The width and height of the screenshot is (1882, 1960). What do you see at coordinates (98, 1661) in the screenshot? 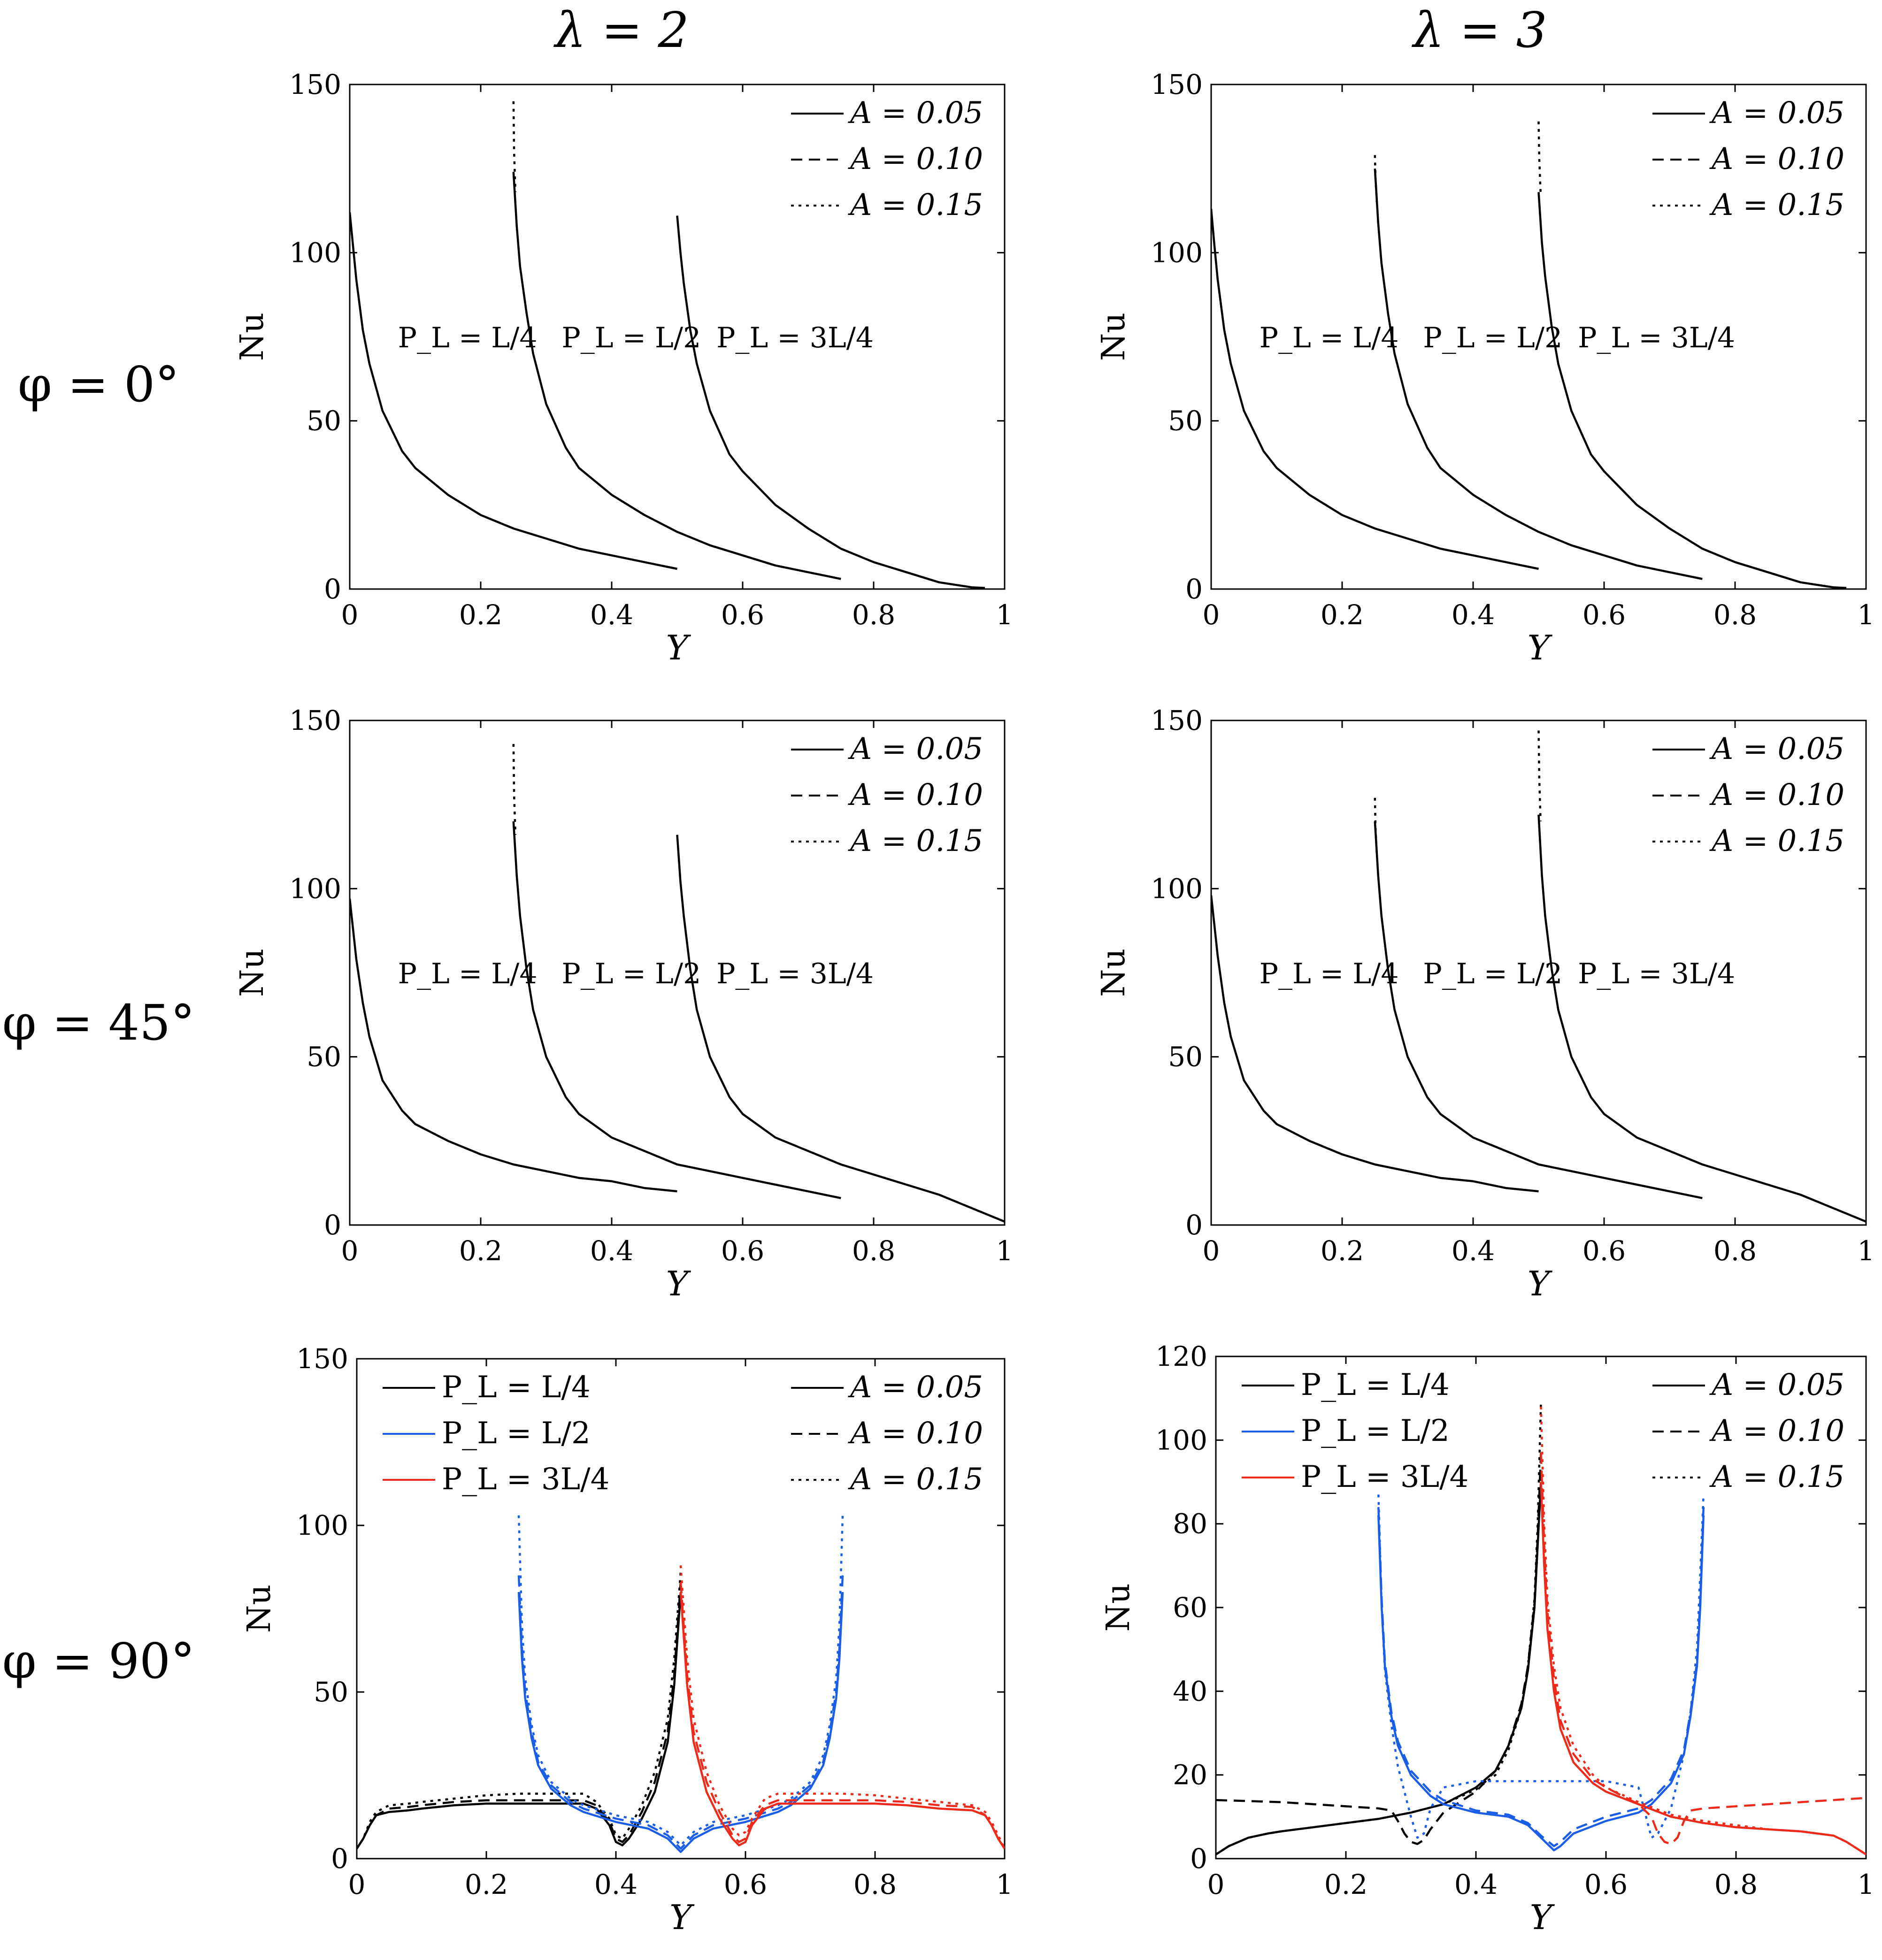
I see `row-title-phi-90: φ = 90°` at bounding box center [98, 1661].